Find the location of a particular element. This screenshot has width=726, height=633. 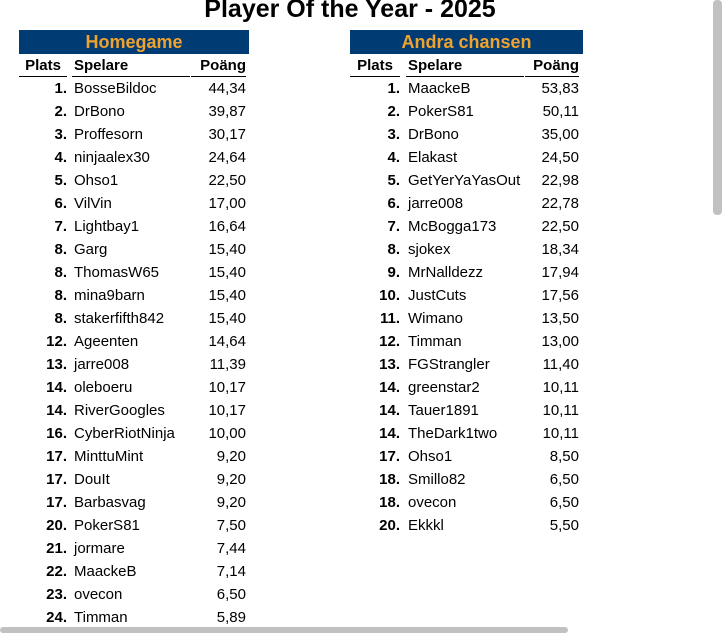

h-scrollbar is located at coordinates (284, 630).